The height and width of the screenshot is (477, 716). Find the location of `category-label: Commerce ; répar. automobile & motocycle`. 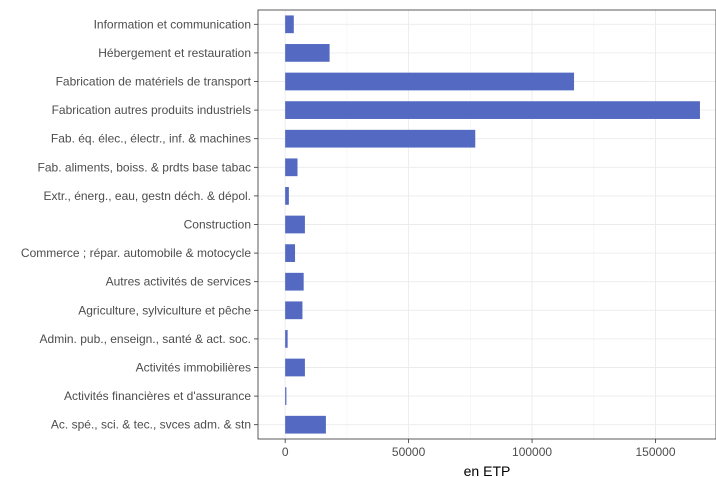

category-label: Commerce ; répar. automobile & motocycle is located at coordinates (136, 253).